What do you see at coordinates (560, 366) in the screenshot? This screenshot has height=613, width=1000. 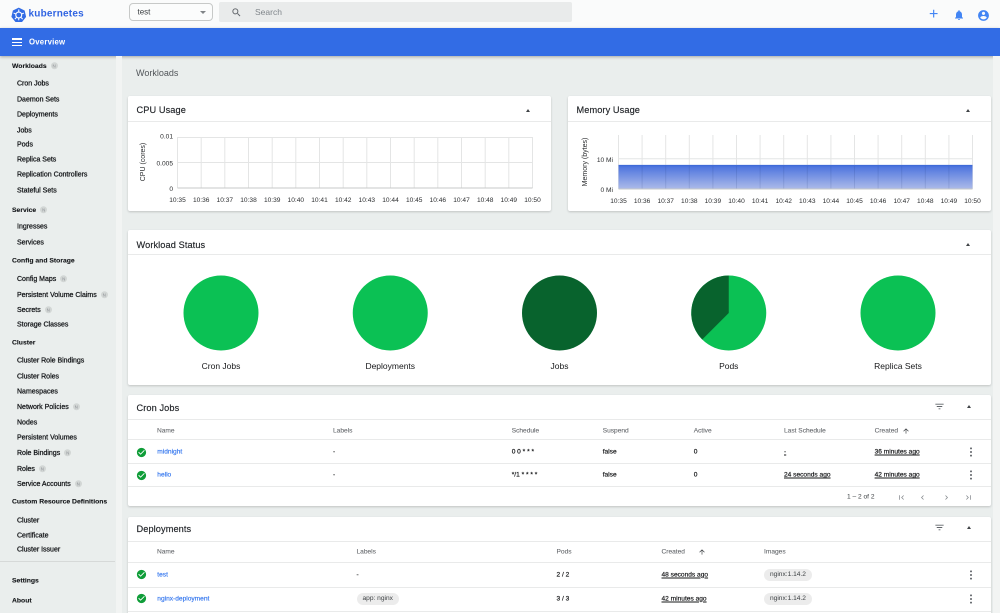 I see `svg-text: Jobs` at bounding box center [560, 366].